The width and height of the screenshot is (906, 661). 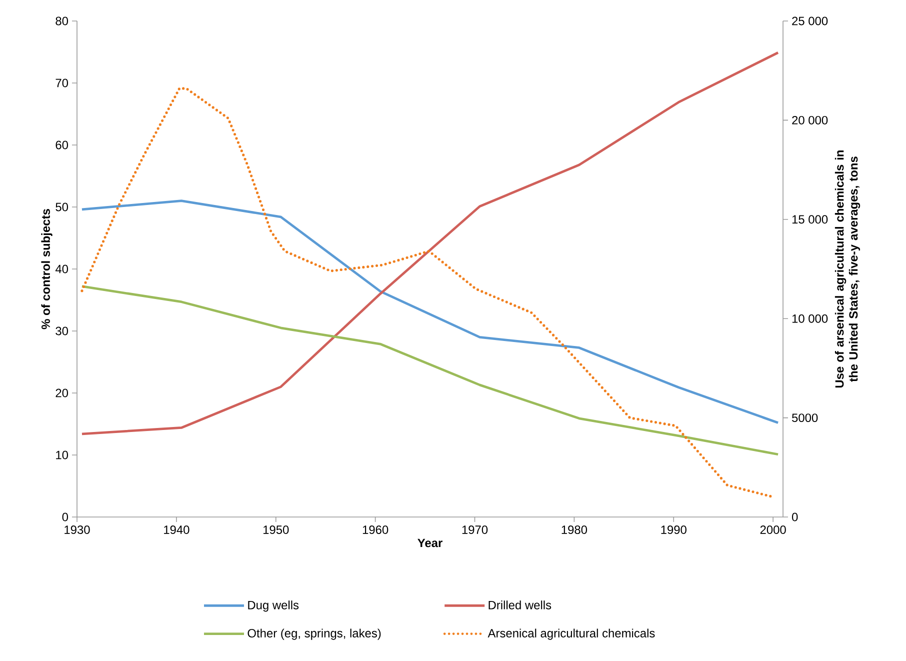 What do you see at coordinates (65, 517) in the screenshot?
I see `y-tick-label: 0` at bounding box center [65, 517].